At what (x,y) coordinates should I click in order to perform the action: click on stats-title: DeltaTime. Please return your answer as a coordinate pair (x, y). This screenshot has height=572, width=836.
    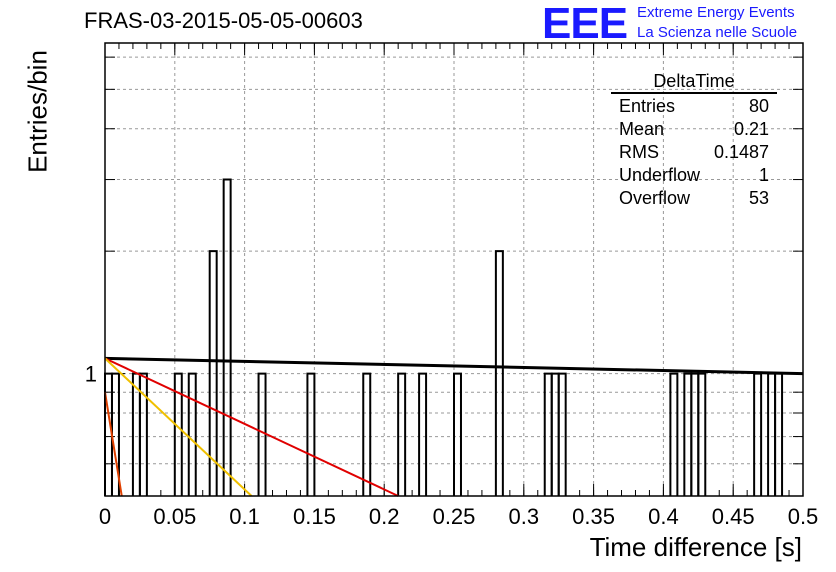
    Looking at the image, I should click on (694, 82).